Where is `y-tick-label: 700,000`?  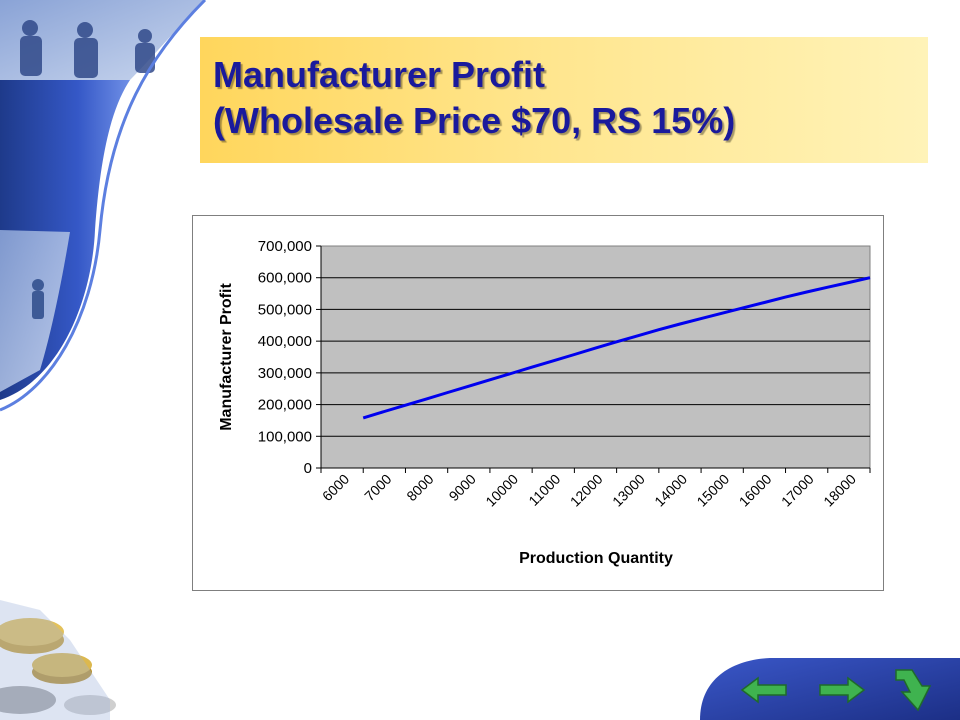
y-tick-label: 700,000 is located at coordinates (285, 246).